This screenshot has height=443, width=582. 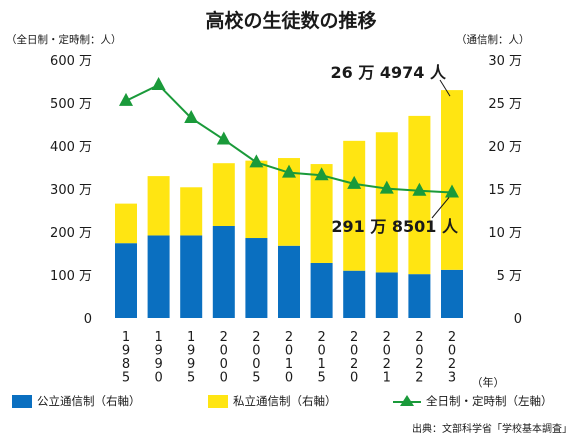 What do you see at coordinates (71, 61) in the screenshot?
I see `left-axis-tick-label: 600 万` at bounding box center [71, 61].